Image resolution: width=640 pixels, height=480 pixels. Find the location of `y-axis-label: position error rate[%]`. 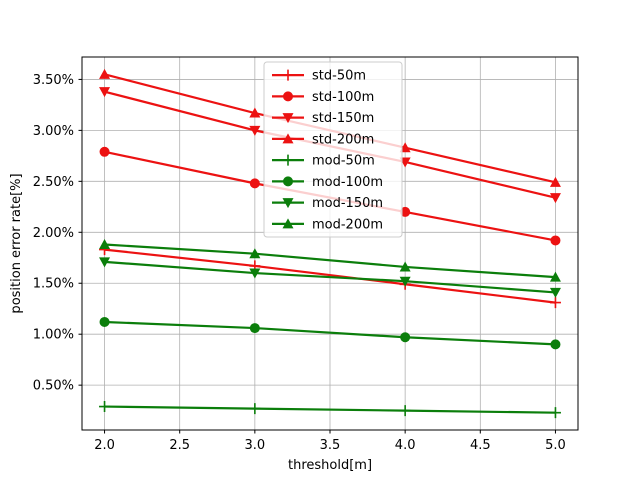

y-axis-label: position error rate[%] is located at coordinates (16, 243).